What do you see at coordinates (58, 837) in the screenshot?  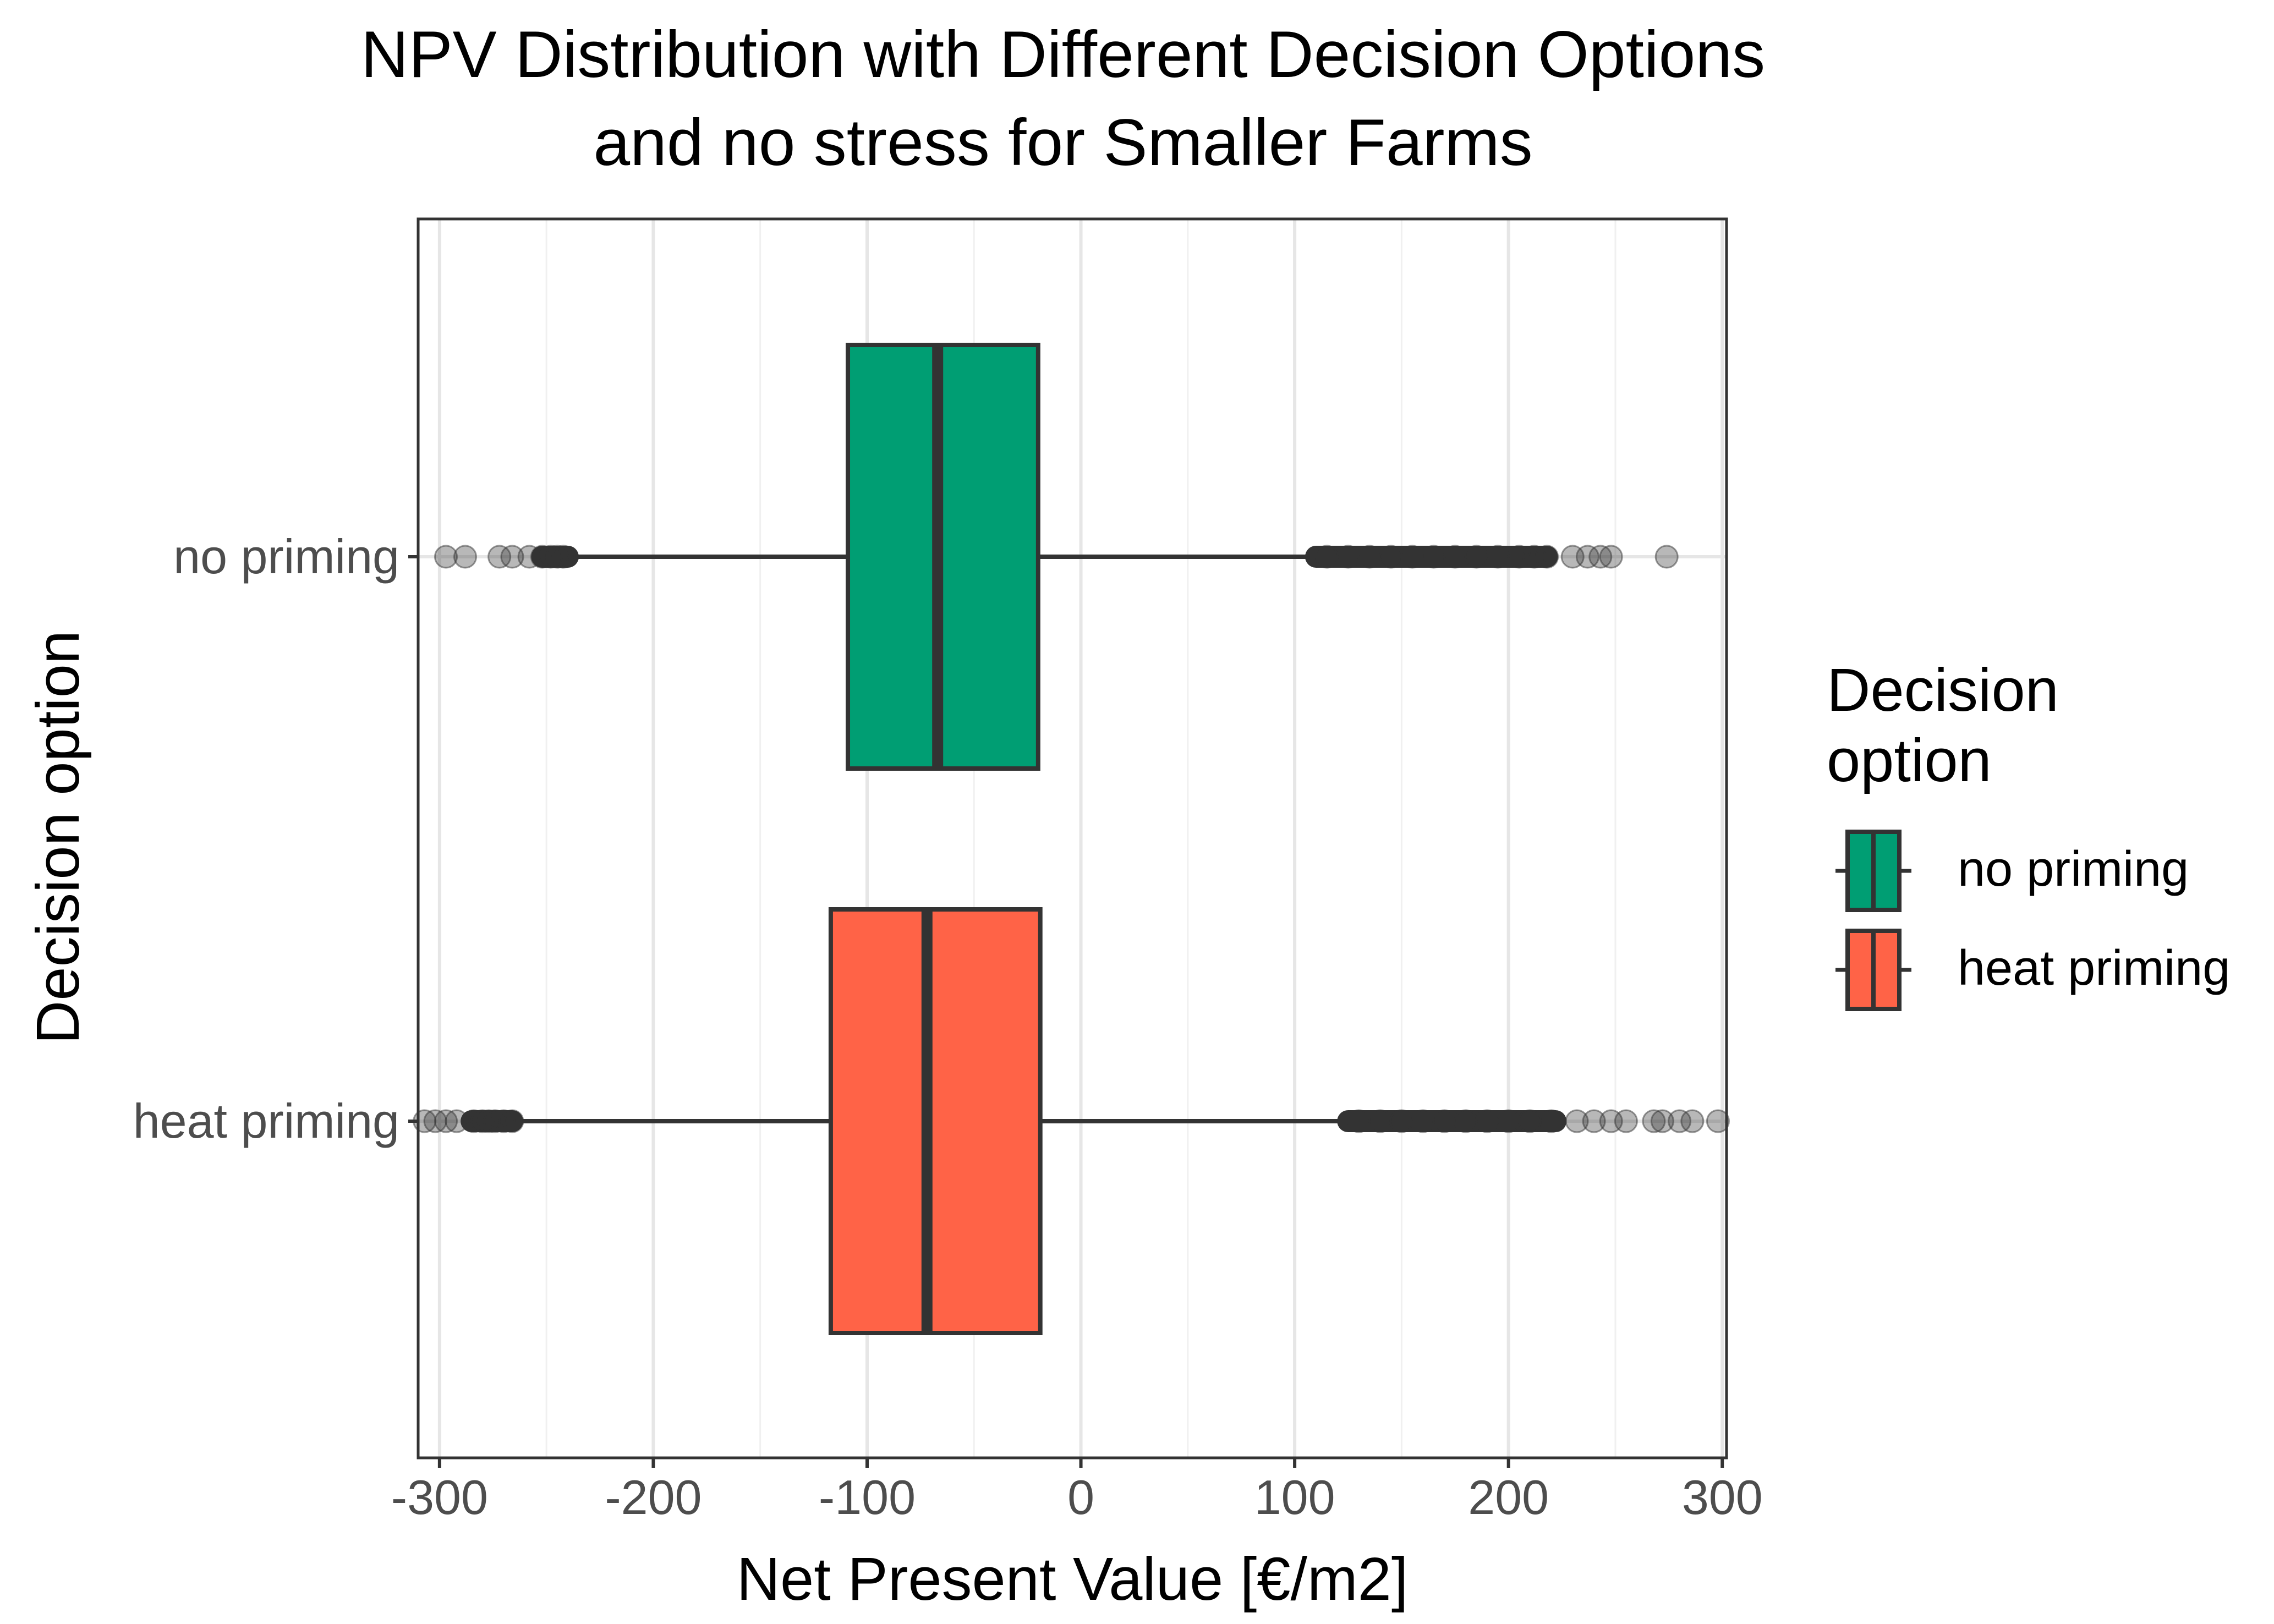 I see `y-axis-label: Decision option` at bounding box center [58, 837].